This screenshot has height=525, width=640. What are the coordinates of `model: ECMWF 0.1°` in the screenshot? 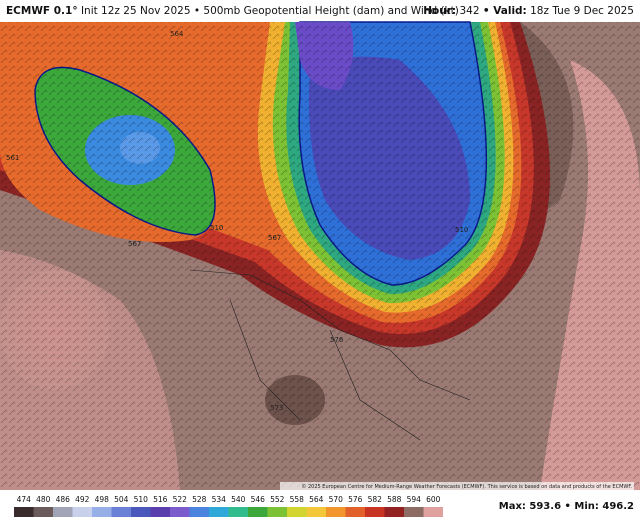 It's located at (42, 11).